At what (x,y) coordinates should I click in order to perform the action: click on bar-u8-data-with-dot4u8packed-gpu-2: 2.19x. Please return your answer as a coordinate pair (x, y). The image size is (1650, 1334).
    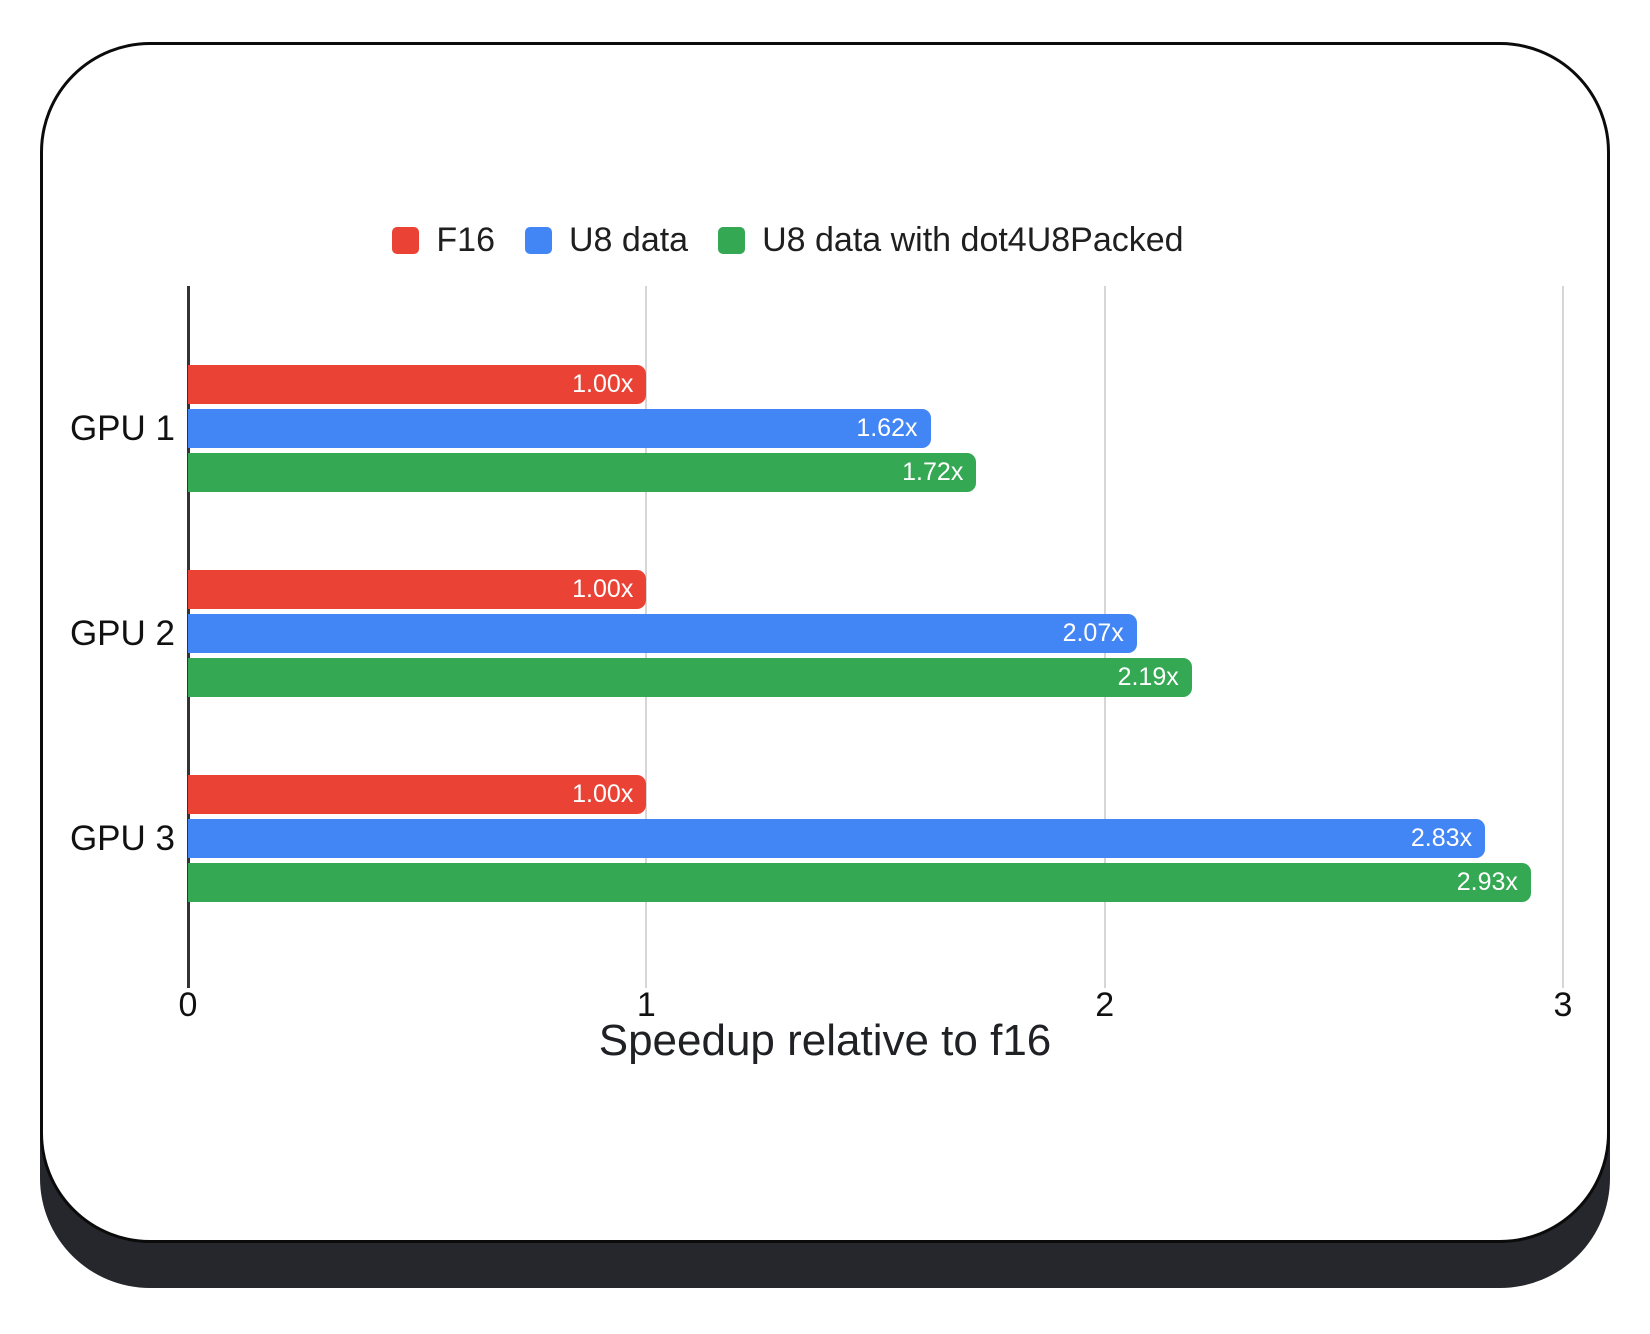
    Looking at the image, I should click on (690, 677).